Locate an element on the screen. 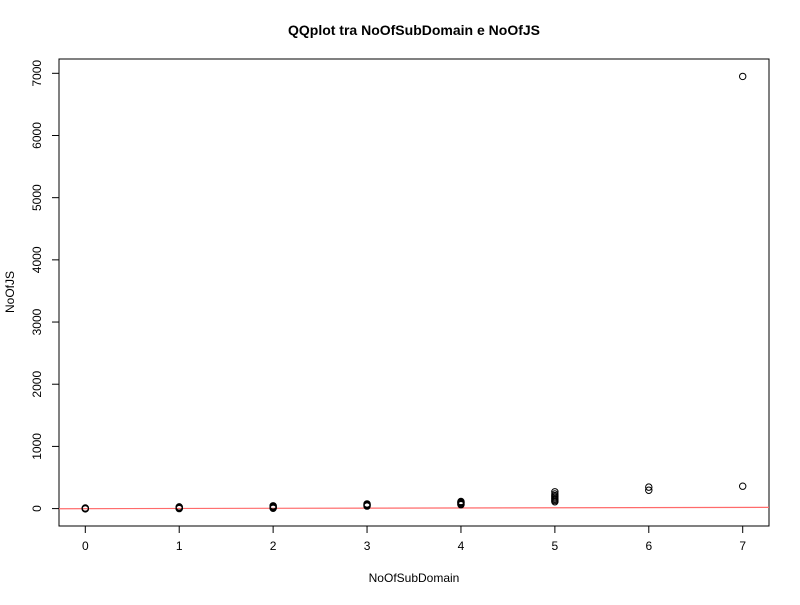 Image resolution: width=800 pixels, height=605 pixels. chart-title: QQplot tra NoOfSubDomain e NoOfJS is located at coordinates (414, 30).